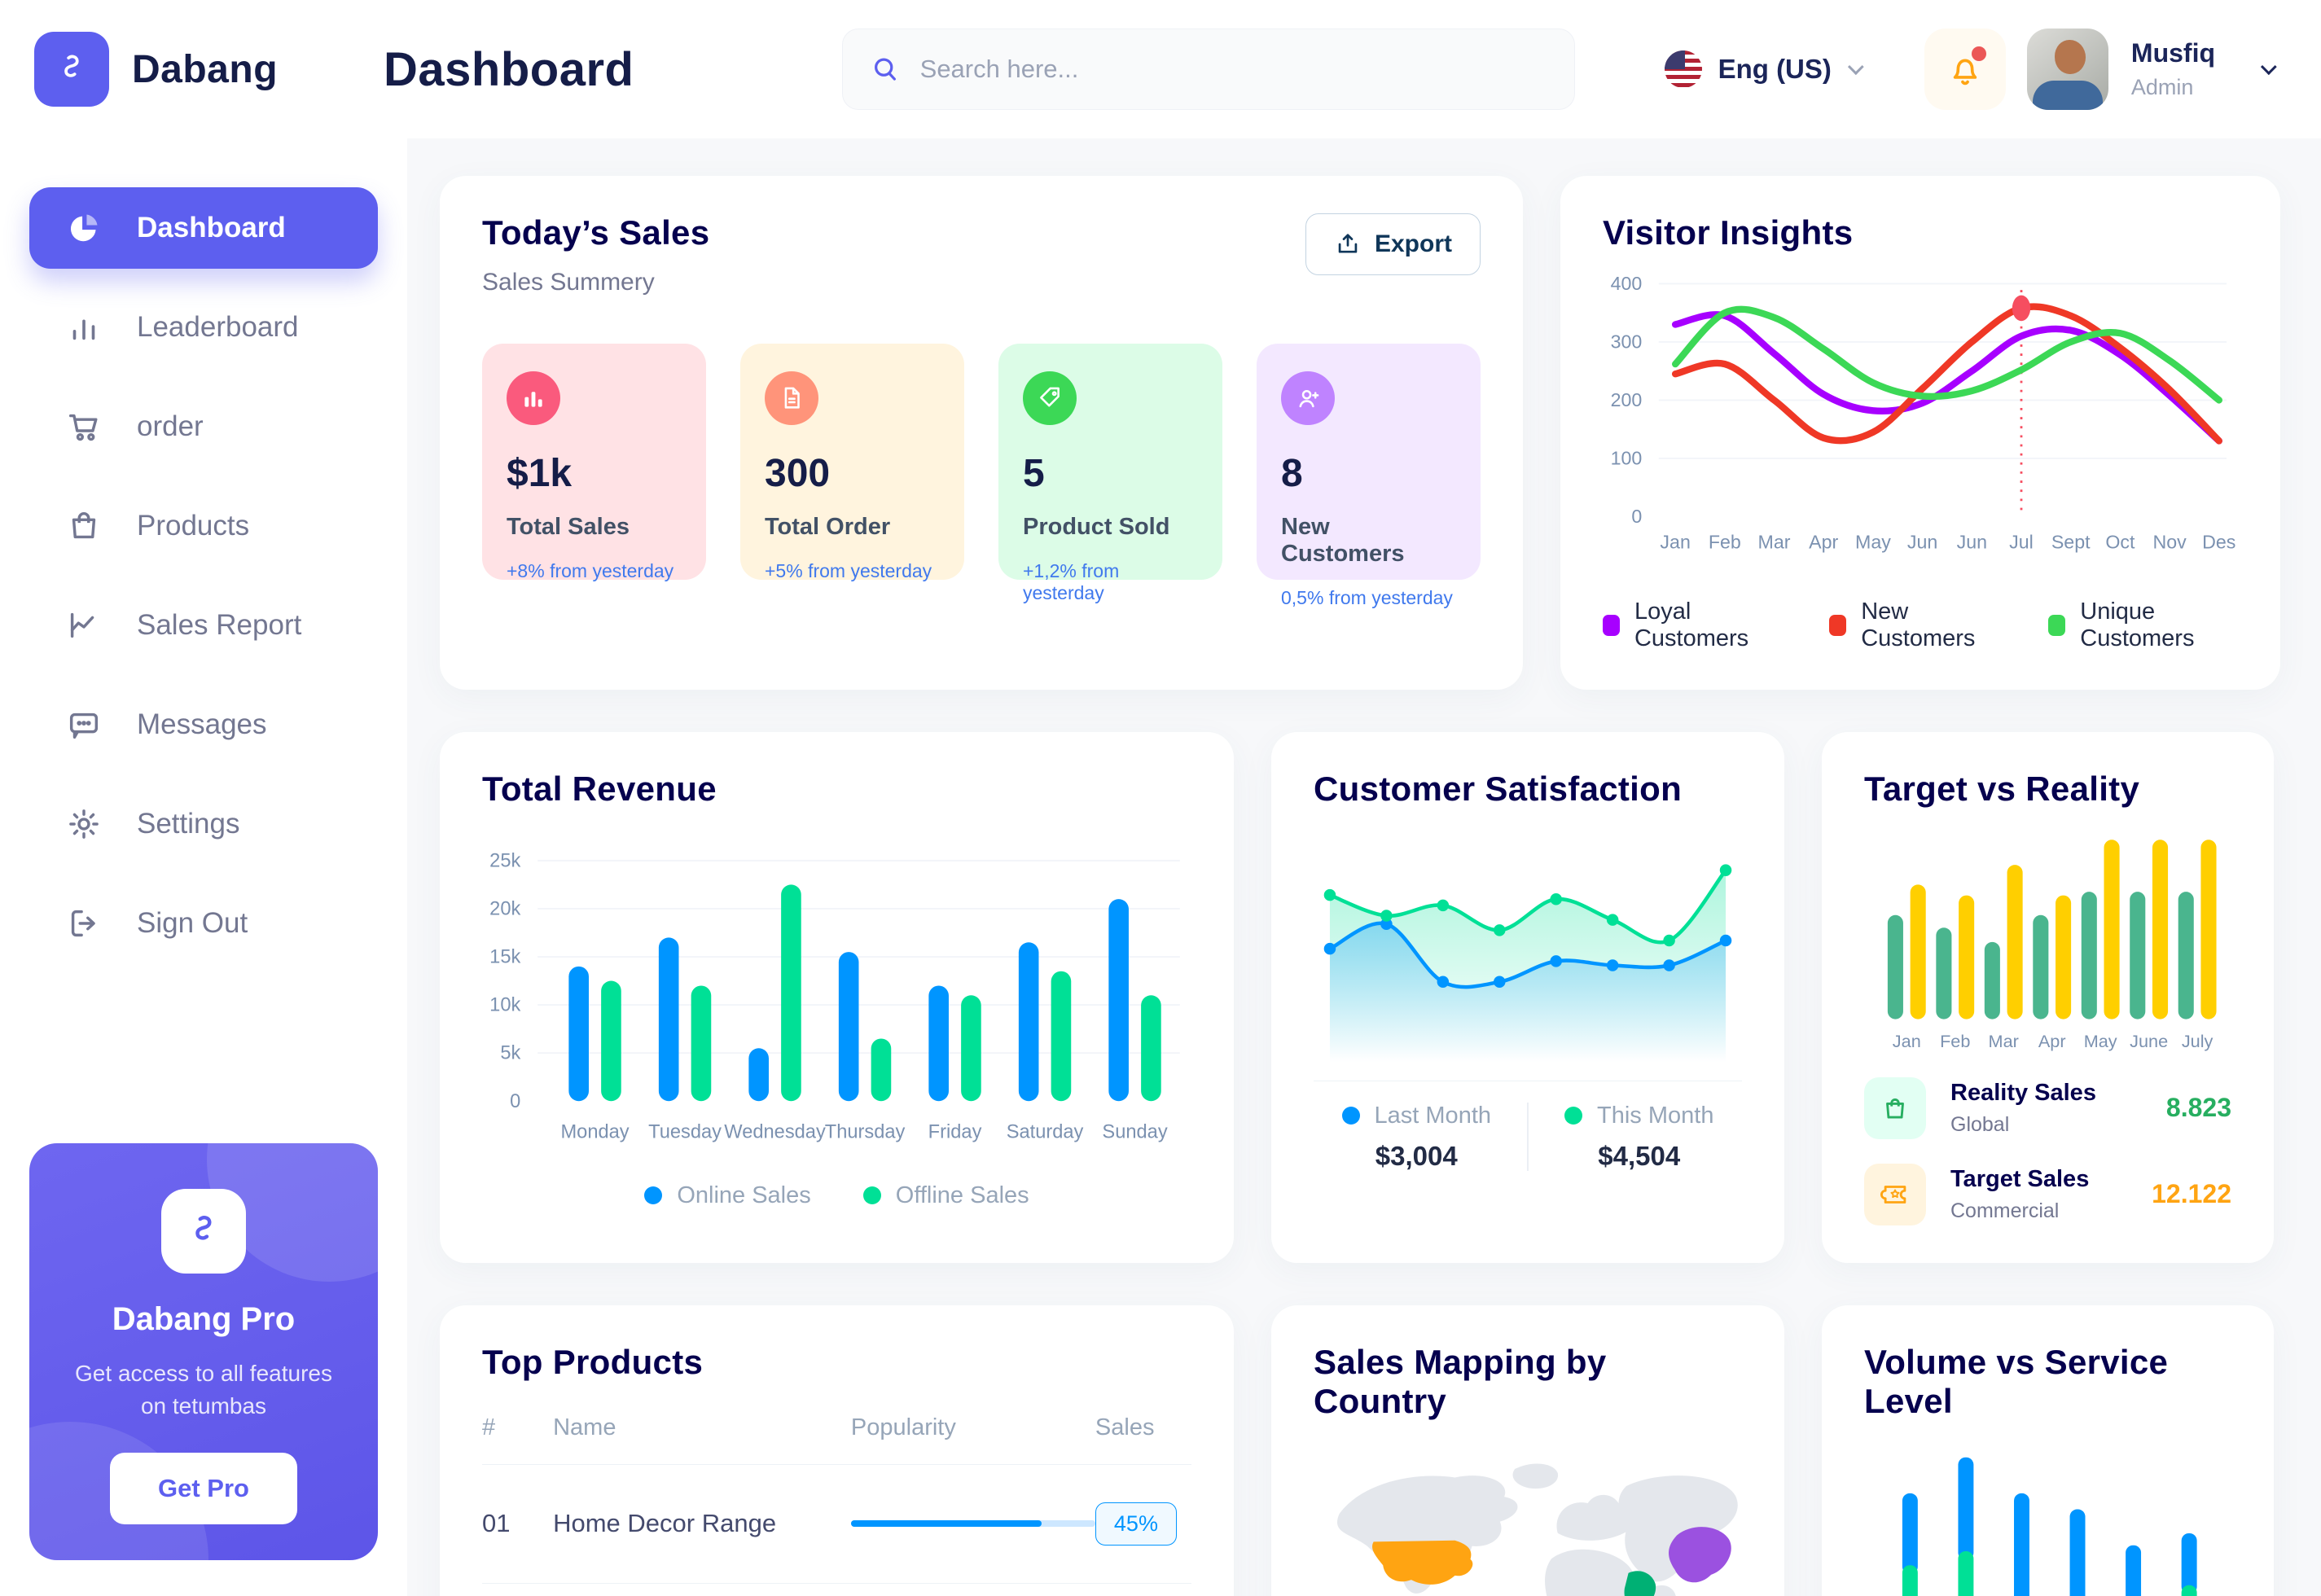  What do you see at coordinates (1292, 473) in the screenshot?
I see `stat-value: 8` at bounding box center [1292, 473].